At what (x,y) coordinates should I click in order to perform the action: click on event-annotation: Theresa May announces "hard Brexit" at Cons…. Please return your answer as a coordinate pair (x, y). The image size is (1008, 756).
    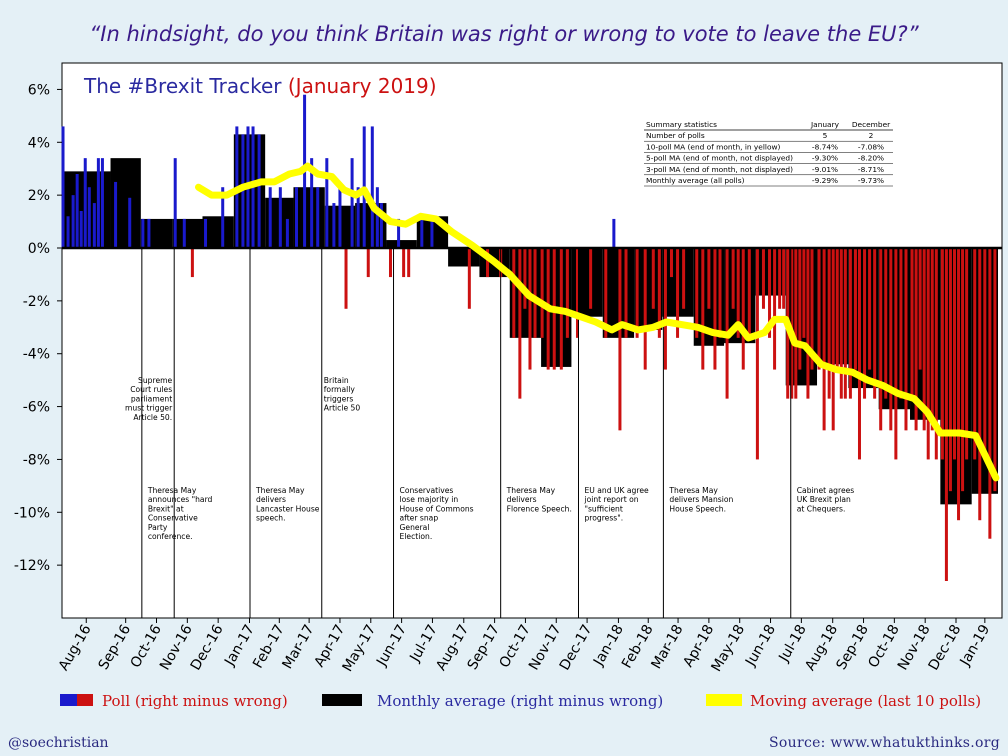
    Looking at the image, I should click on (180, 513).